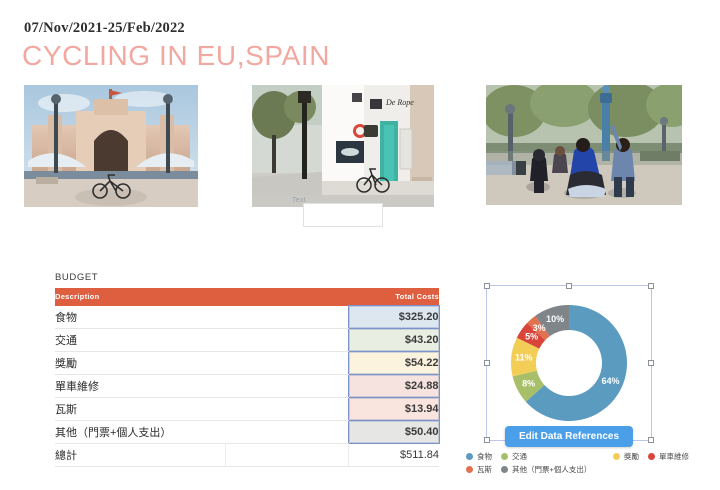 The height and width of the screenshot is (490, 720). What do you see at coordinates (487, 286) in the screenshot?
I see `resize-handle-top-left` at bounding box center [487, 286].